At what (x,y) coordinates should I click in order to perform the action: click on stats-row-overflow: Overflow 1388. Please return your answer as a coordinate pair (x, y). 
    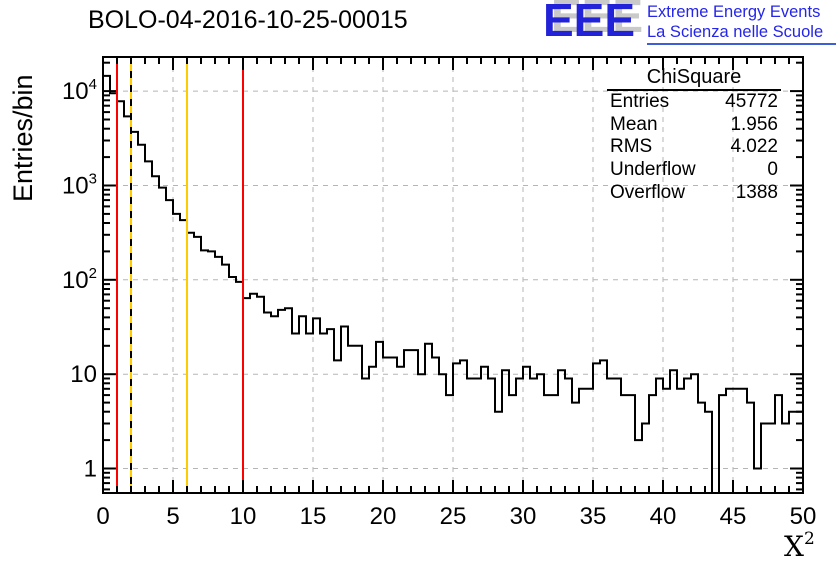
    Looking at the image, I should click on (694, 192).